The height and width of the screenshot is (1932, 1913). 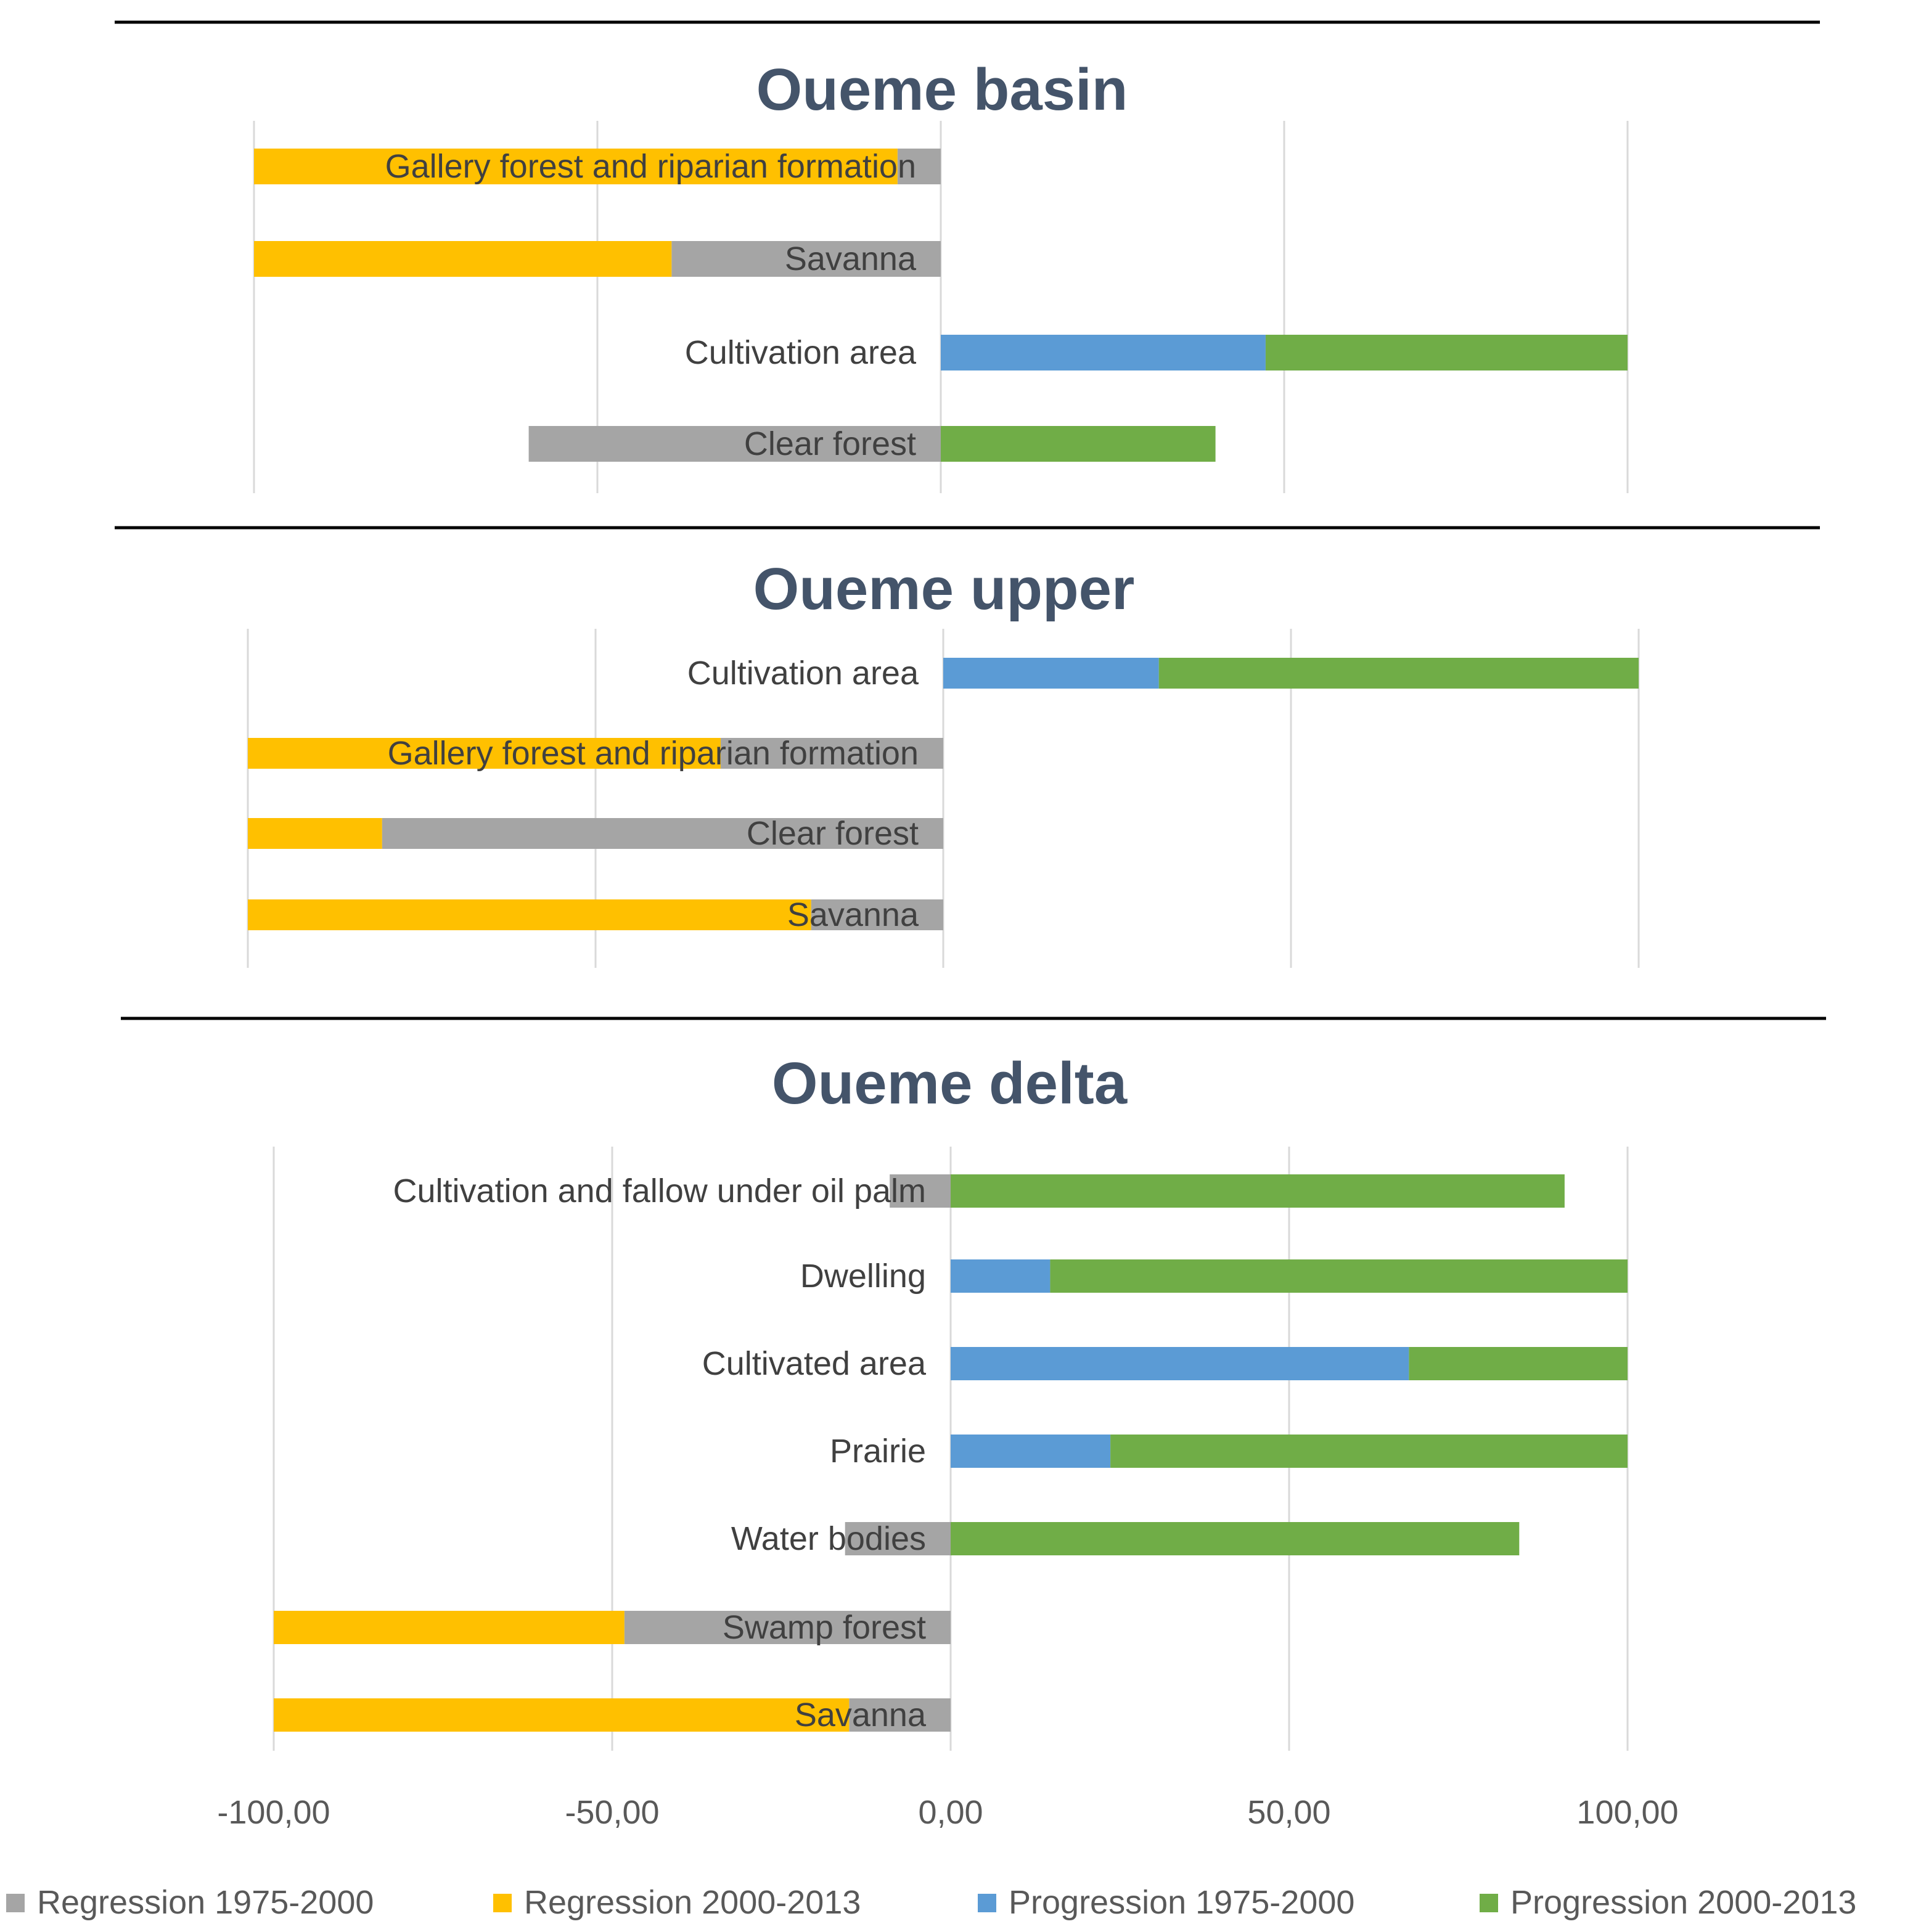 What do you see at coordinates (612, 1812) in the screenshot?
I see `x-tick-label: -50,00` at bounding box center [612, 1812].